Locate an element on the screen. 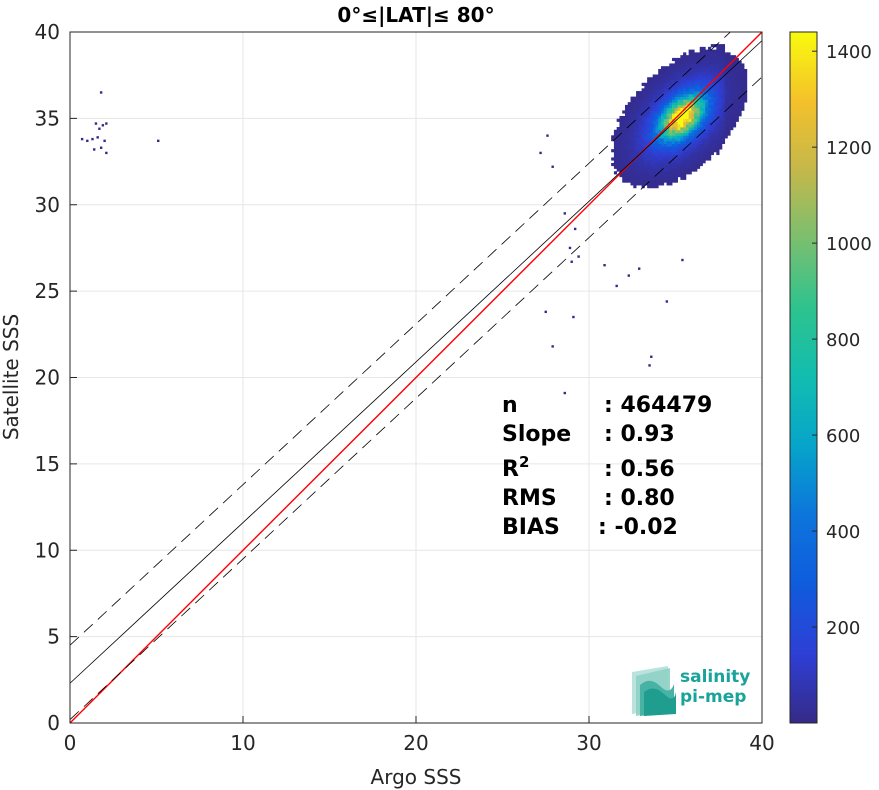 This screenshot has height=790, width=879. x-tick-label: 30 is located at coordinates (588, 743).